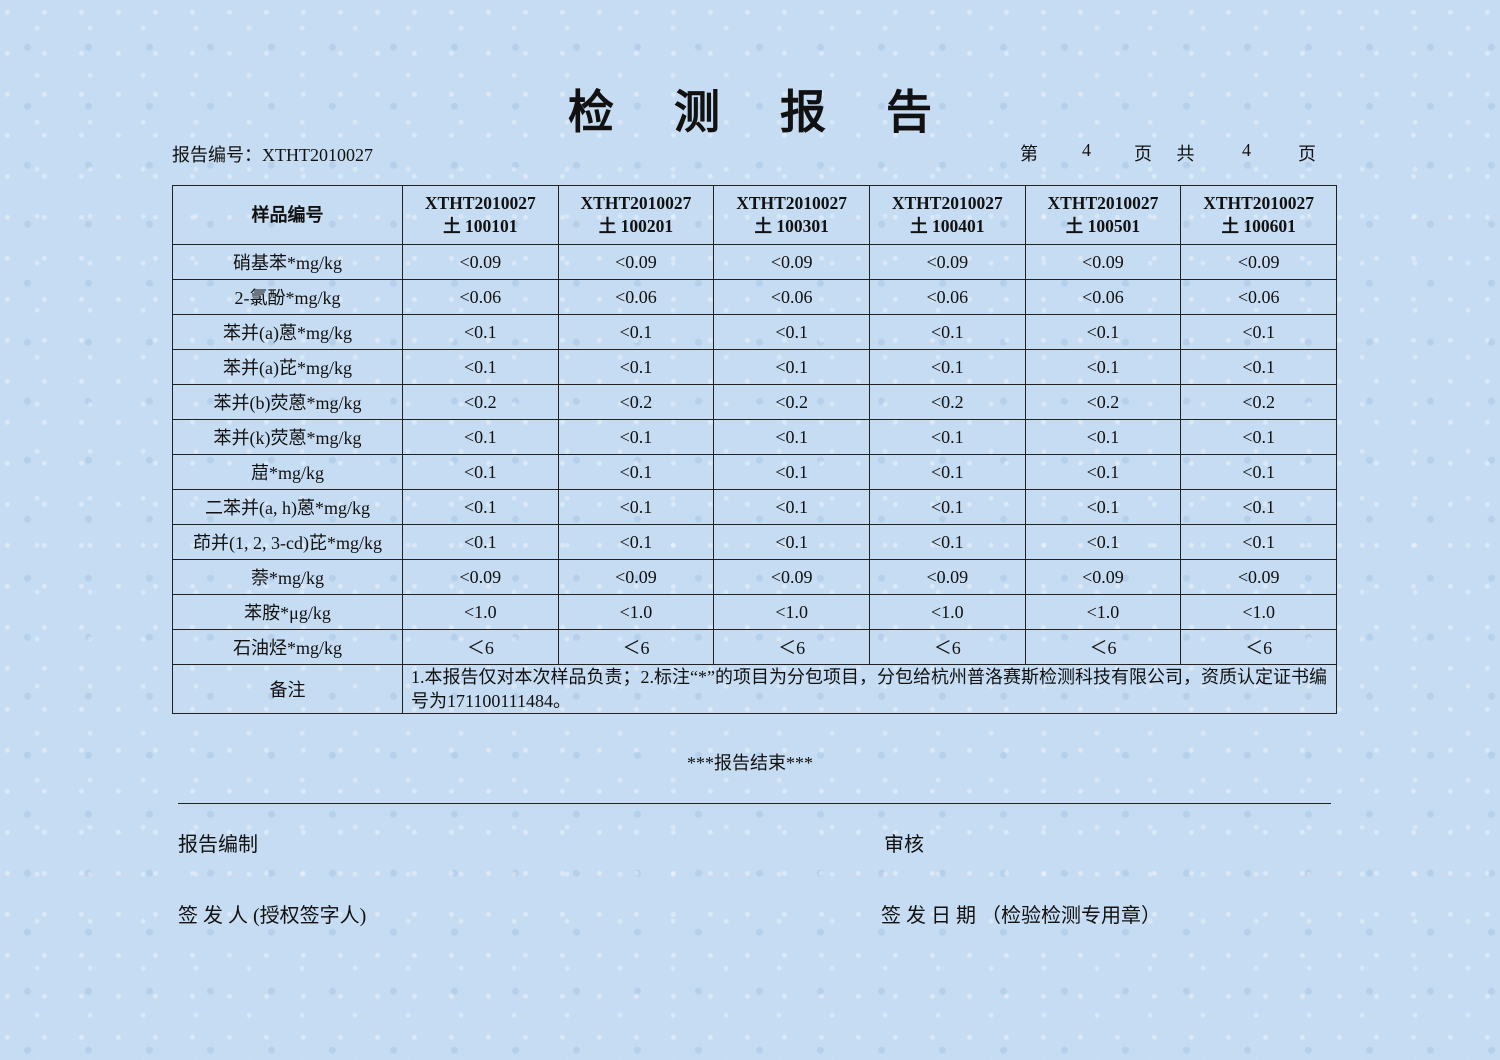 This screenshot has width=1500, height=1060. I want to click on issuer-label: 签 发 人 (授权签字人), so click(272, 916).